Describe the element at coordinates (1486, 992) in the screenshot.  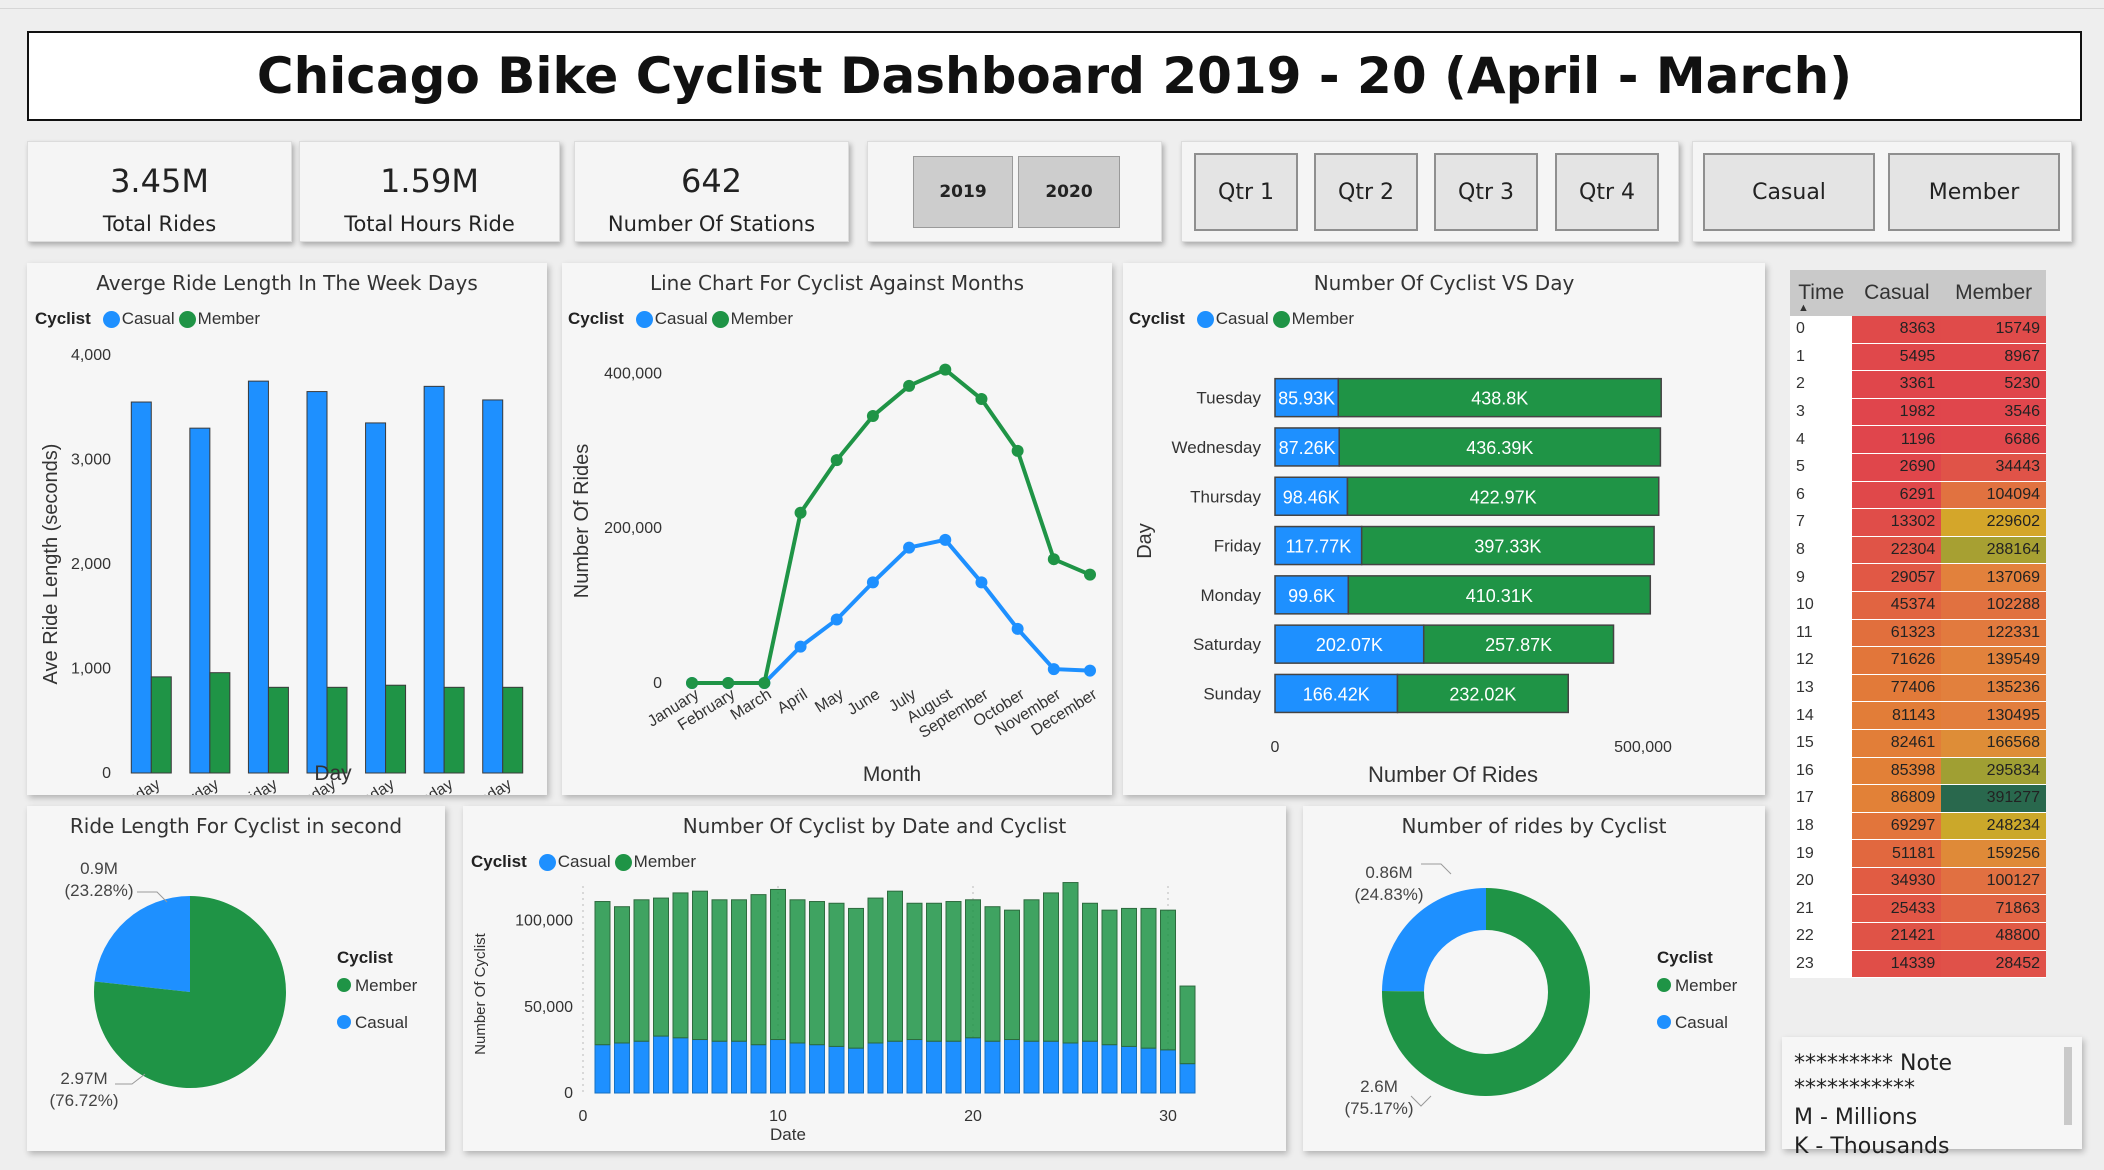
I see `member-slice` at that location.